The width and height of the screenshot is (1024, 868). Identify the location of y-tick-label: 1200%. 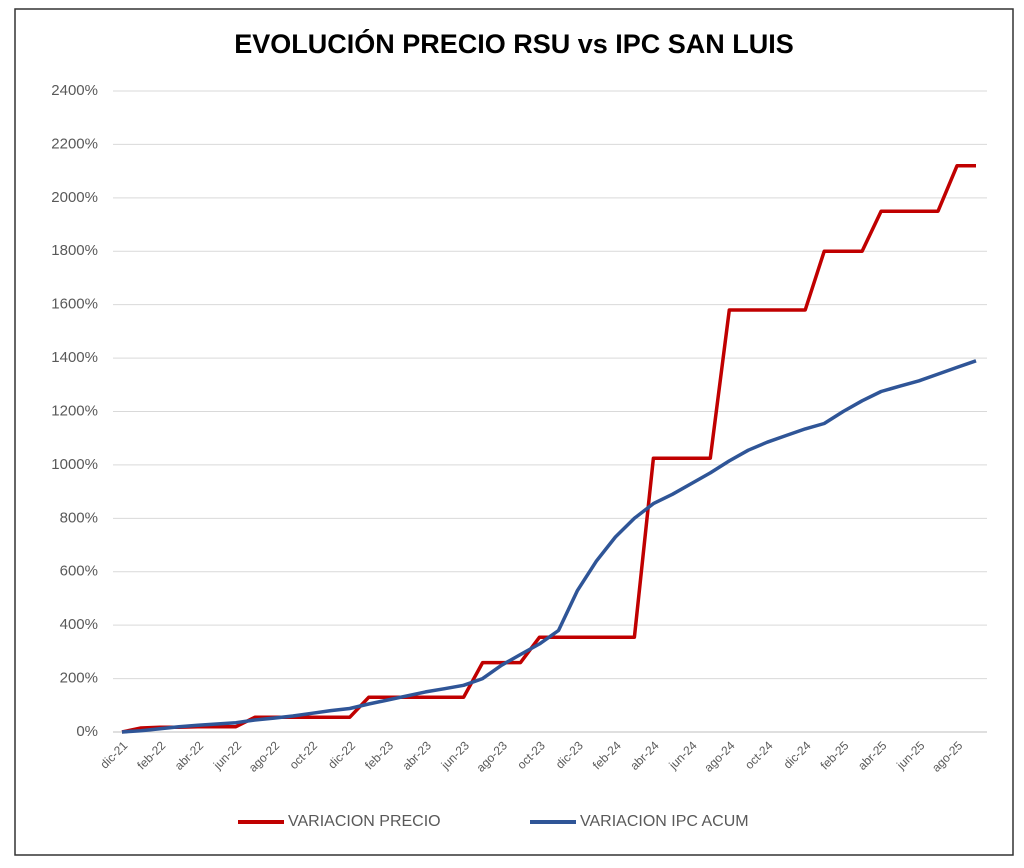
(74, 410).